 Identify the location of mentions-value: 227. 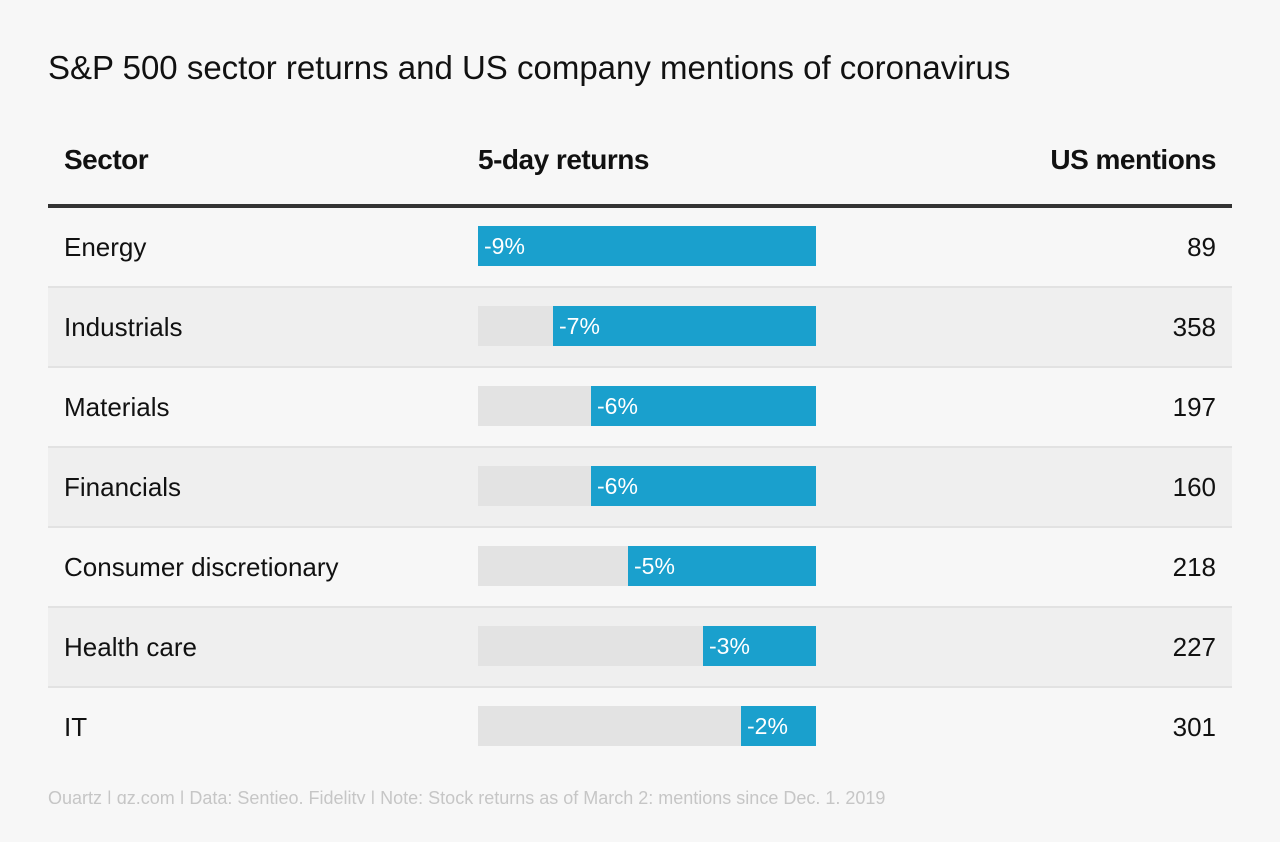
(1194, 647).